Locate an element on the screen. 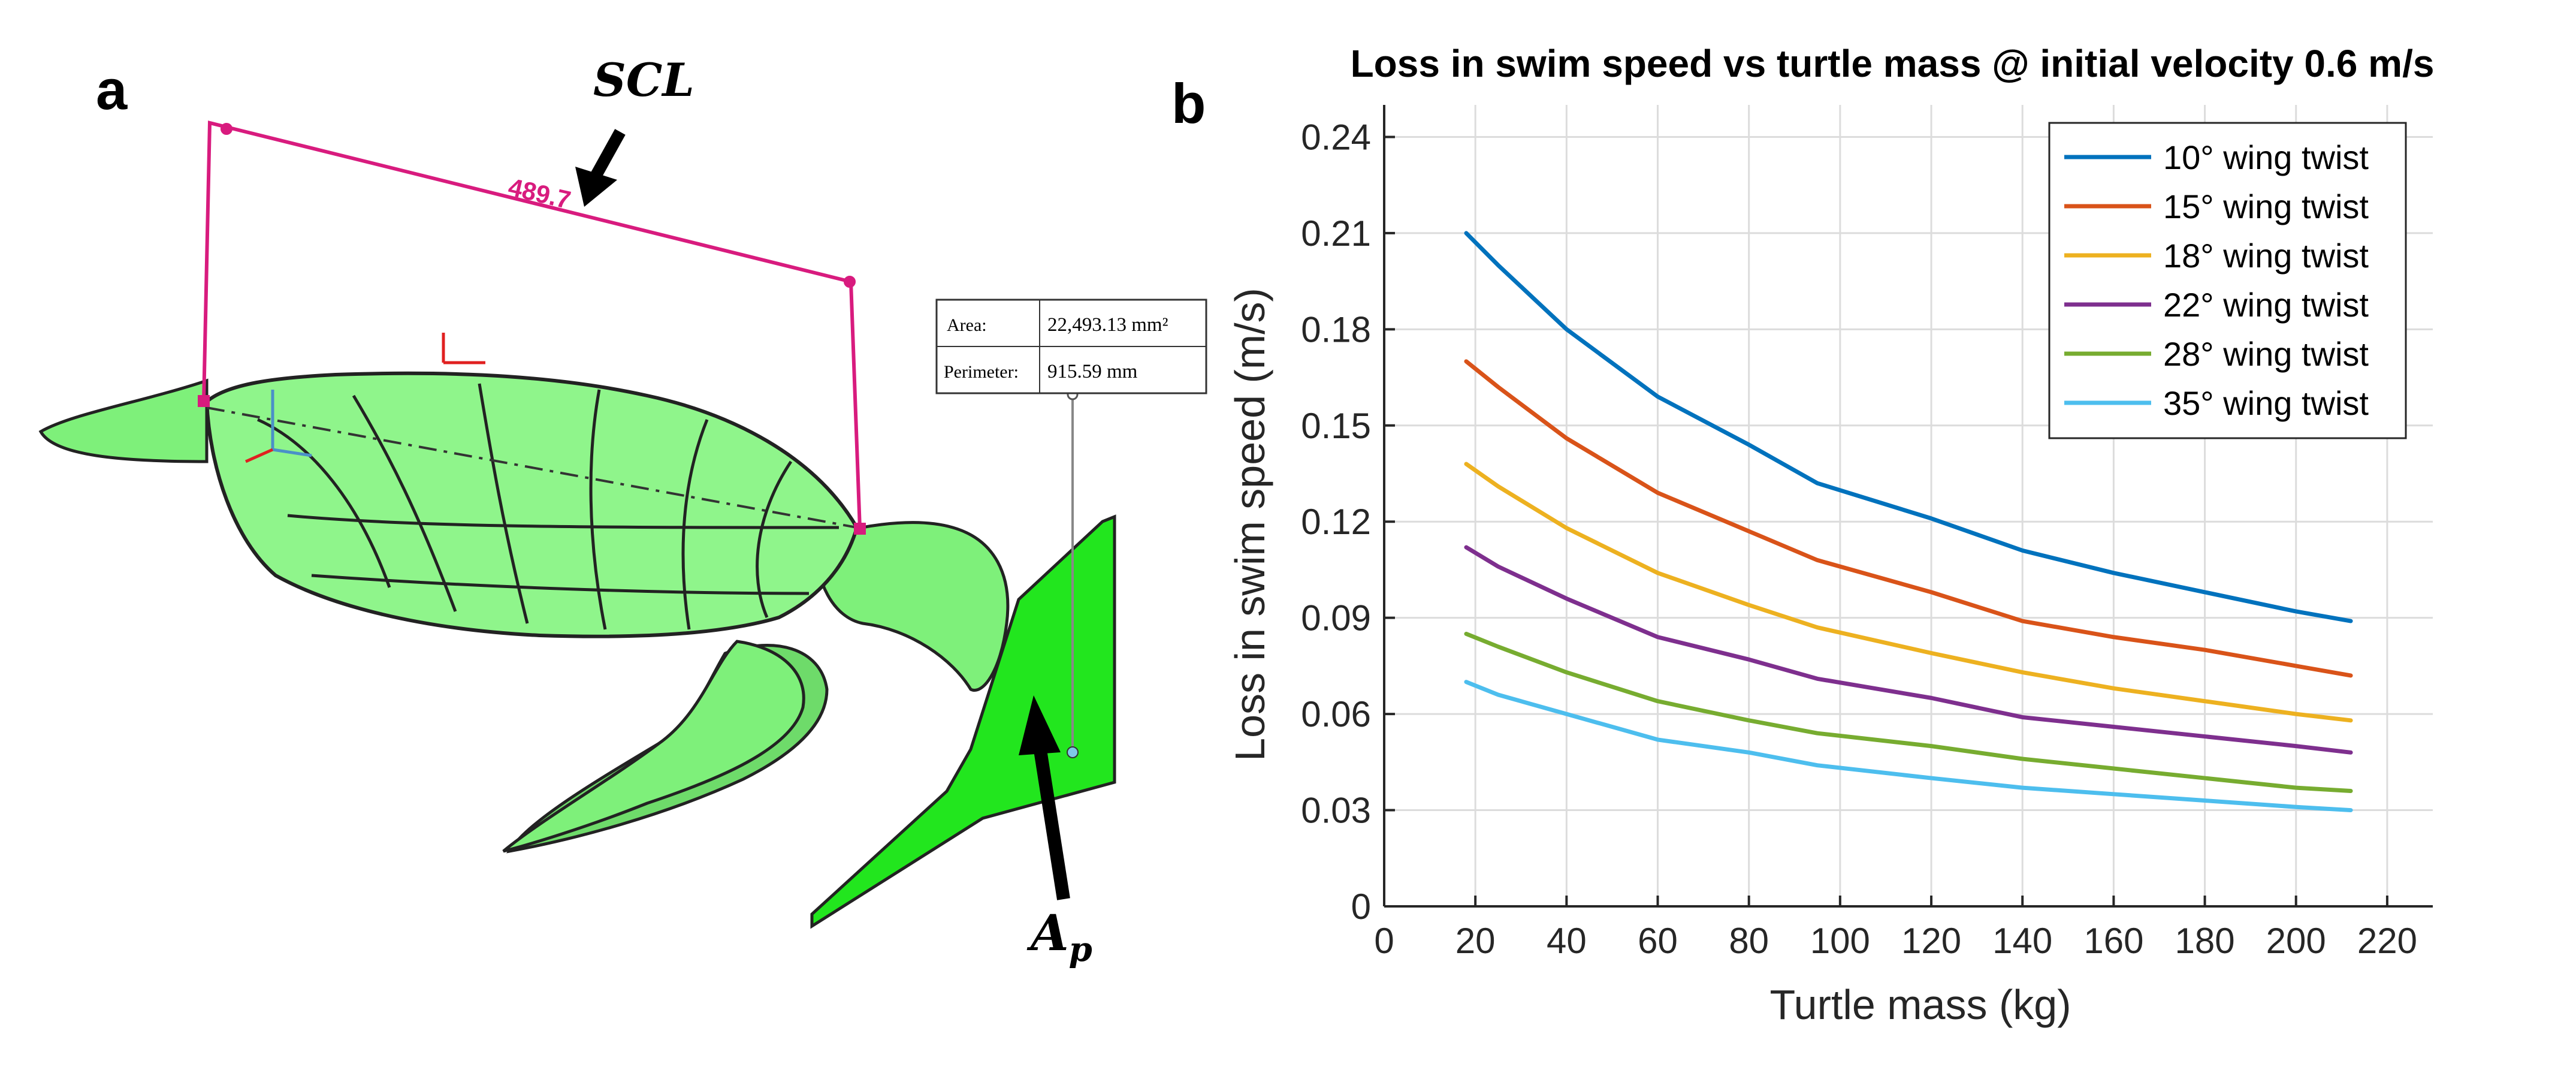  carapace-scute-lines is located at coordinates (548, 506).